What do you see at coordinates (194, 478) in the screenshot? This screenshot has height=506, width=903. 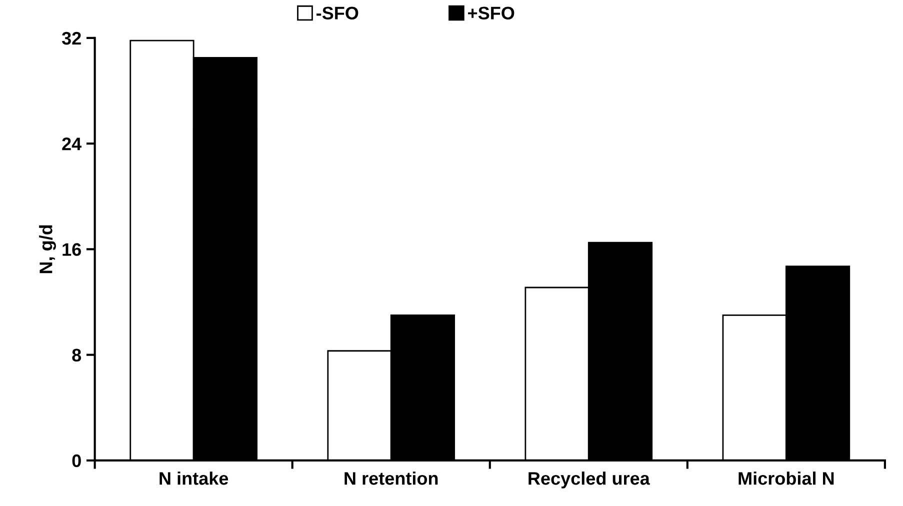 I see `x-tick-label: N intake` at bounding box center [194, 478].